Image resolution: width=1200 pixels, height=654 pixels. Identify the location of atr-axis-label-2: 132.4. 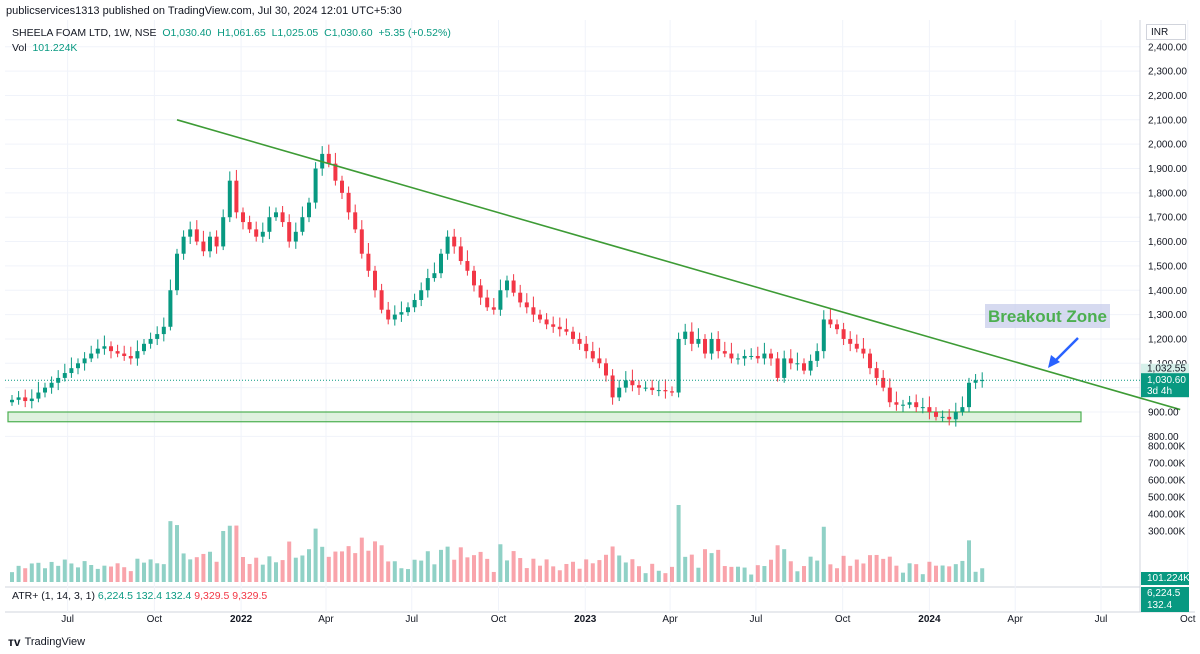
(1159, 605).